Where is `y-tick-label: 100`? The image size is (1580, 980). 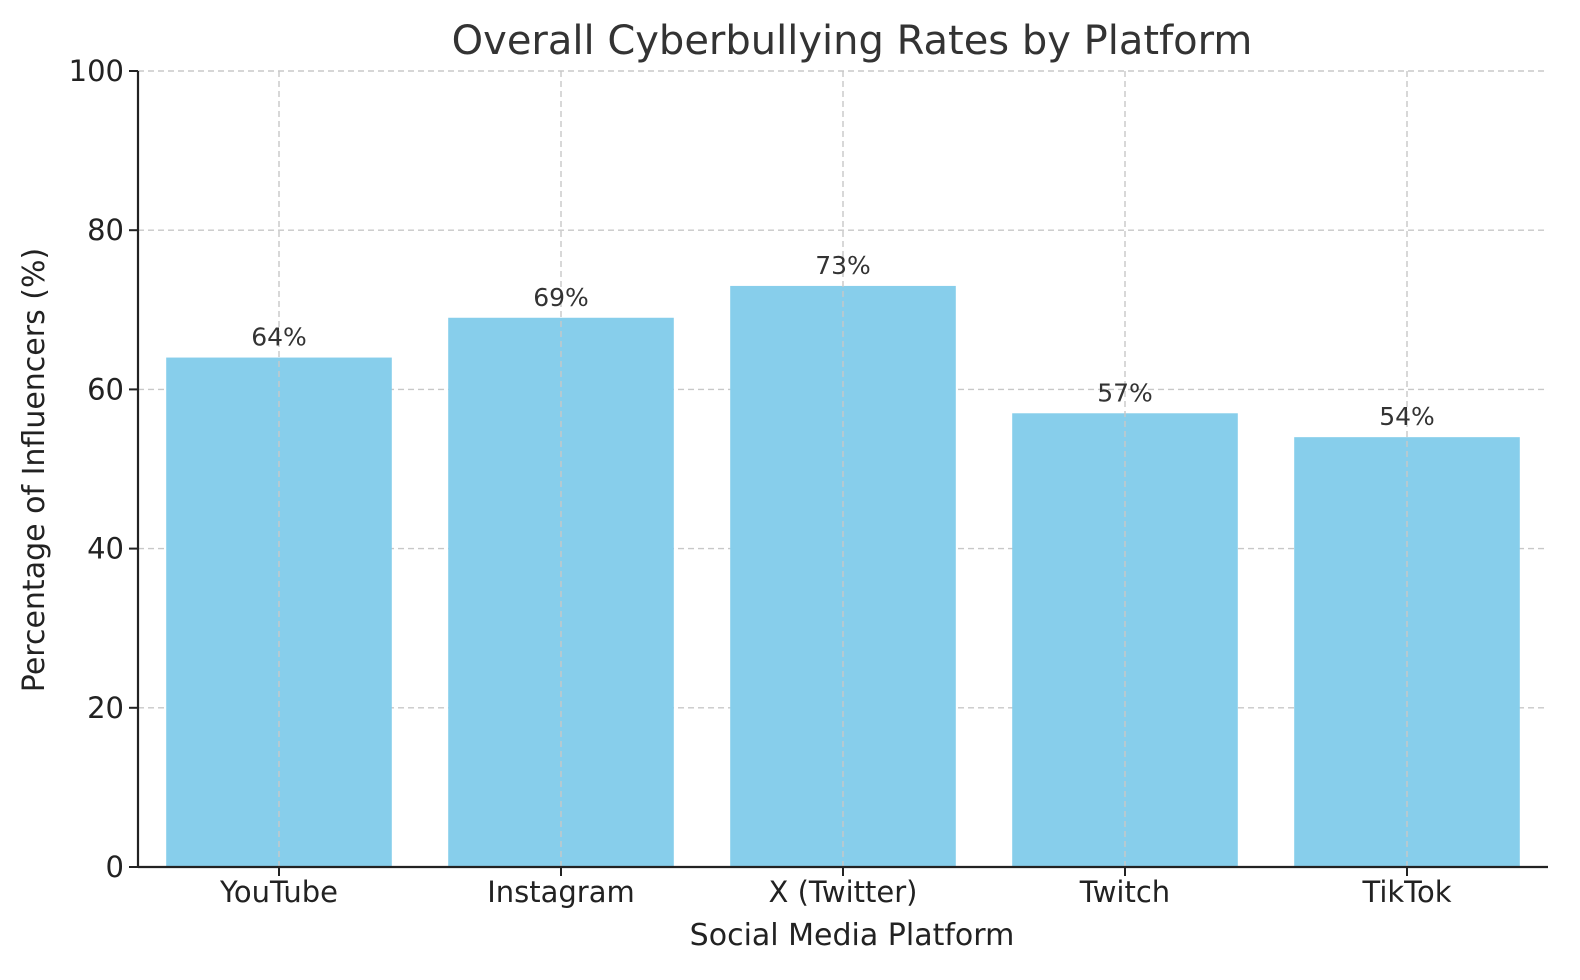
y-tick-label: 100 is located at coordinates (96, 71).